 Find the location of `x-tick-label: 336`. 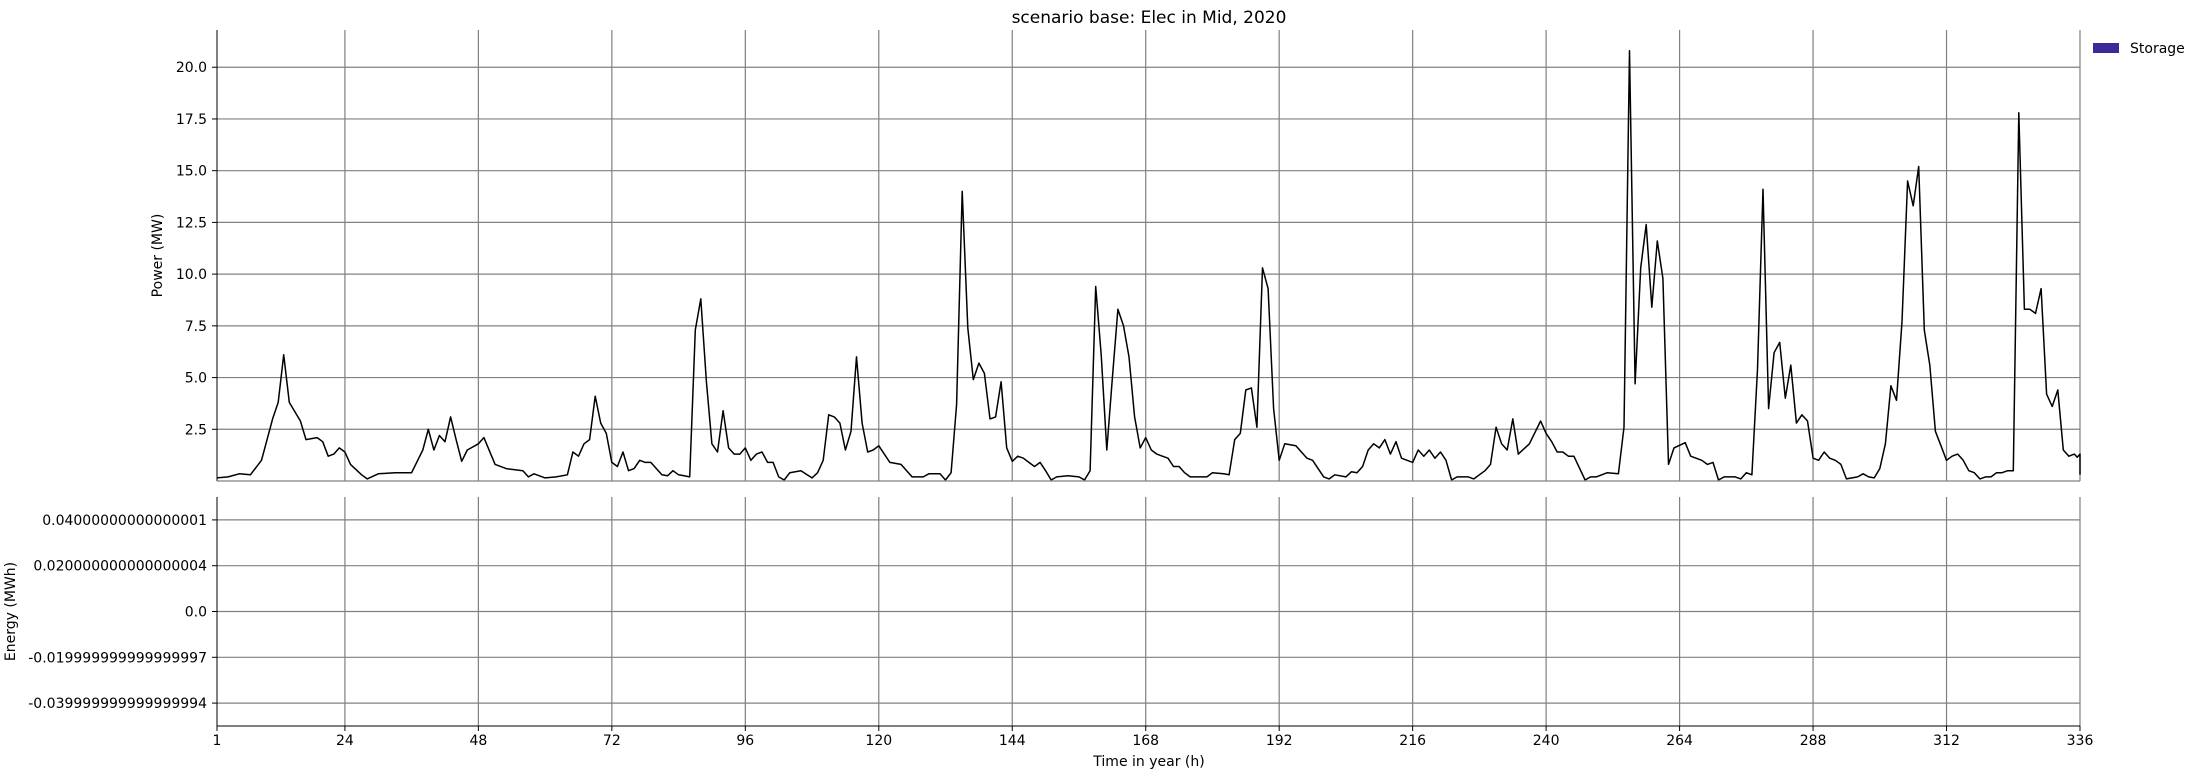

x-tick-label: 336 is located at coordinates (2080, 741).